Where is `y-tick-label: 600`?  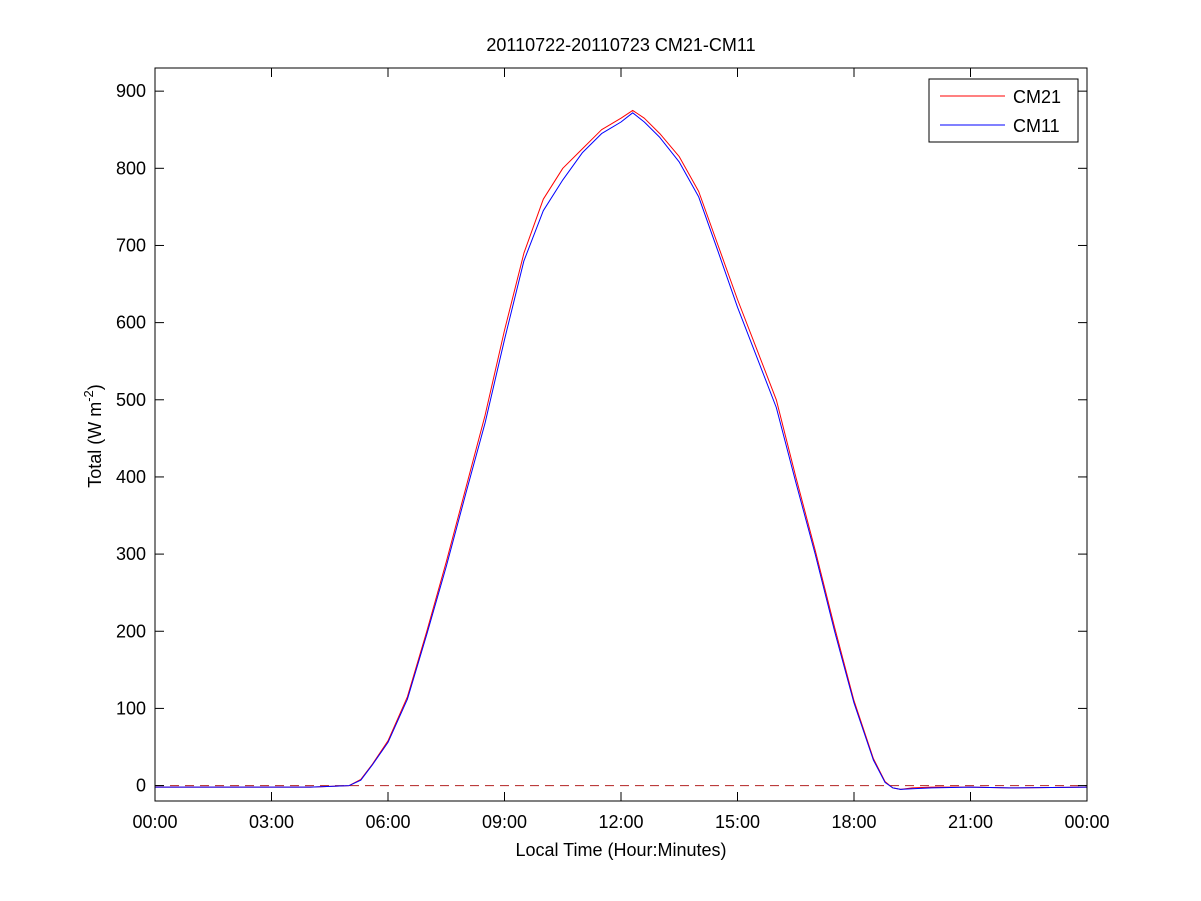 y-tick-label: 600 is located at coordinates (131, 323).